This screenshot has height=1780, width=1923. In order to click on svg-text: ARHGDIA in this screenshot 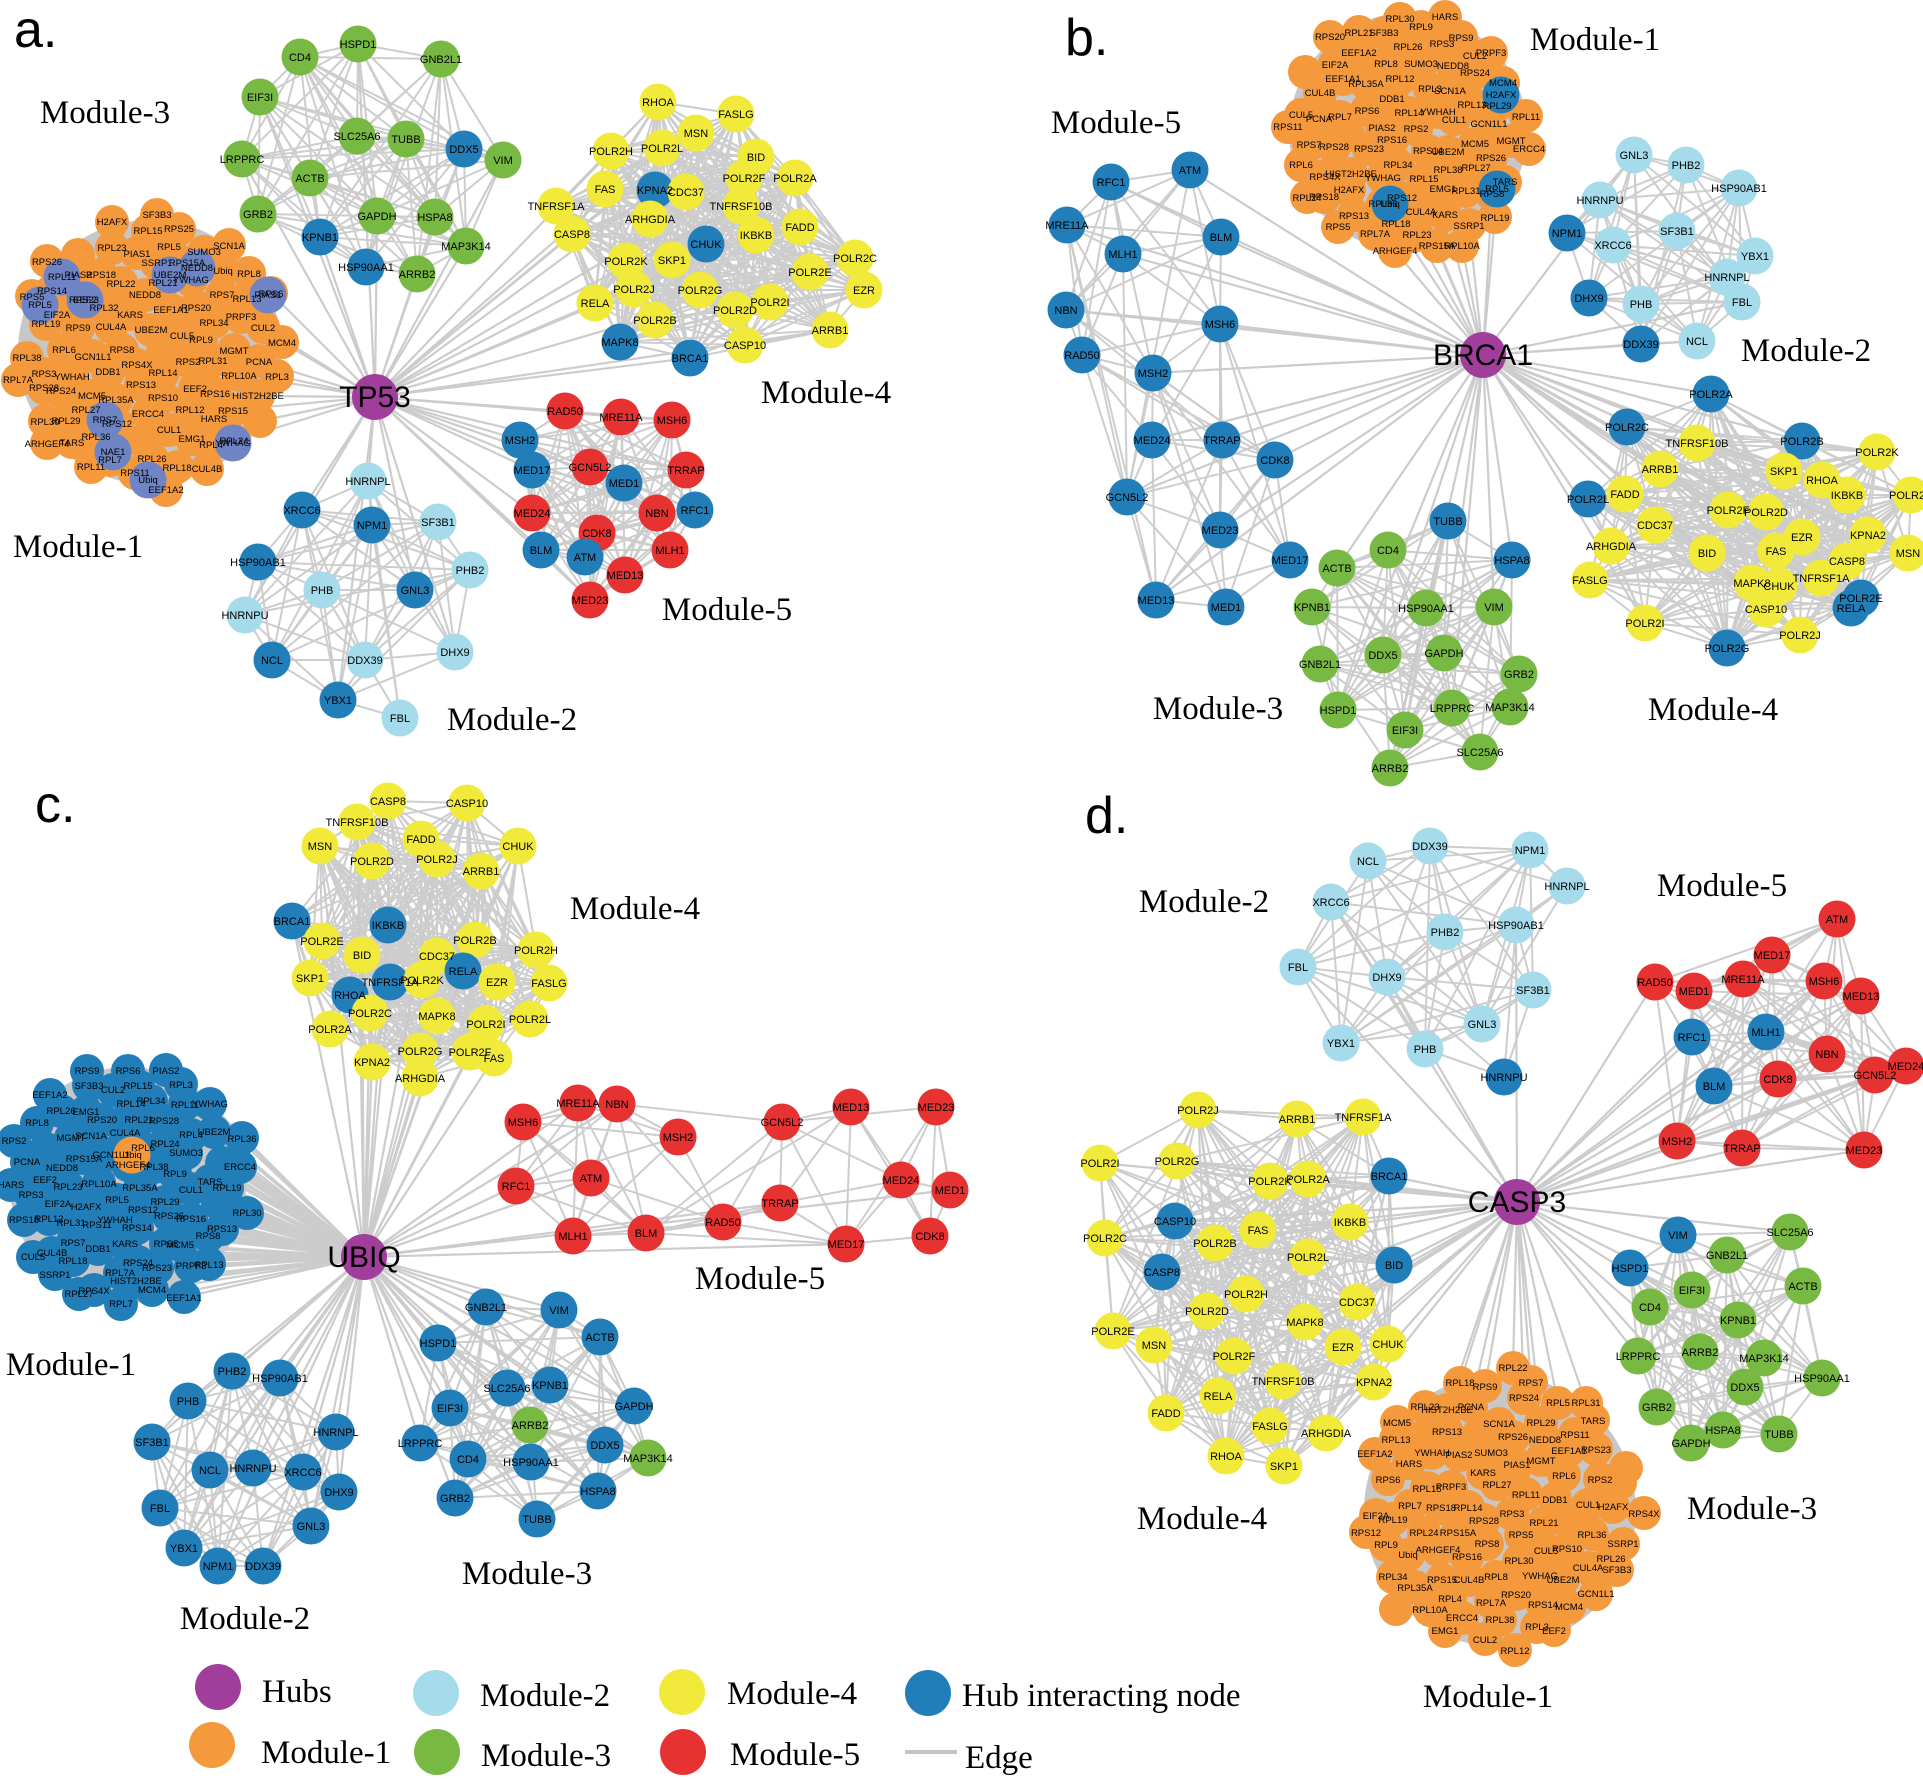, I will do `click(1611, 547)`.